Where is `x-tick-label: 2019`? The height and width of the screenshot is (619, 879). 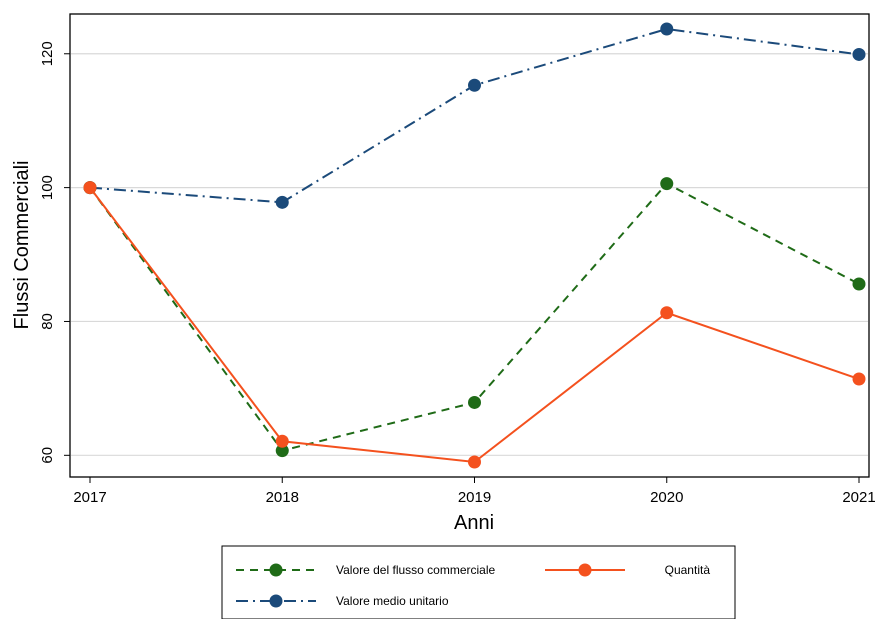
x-tick-label: 2019 is located at coordinates (474, 497).